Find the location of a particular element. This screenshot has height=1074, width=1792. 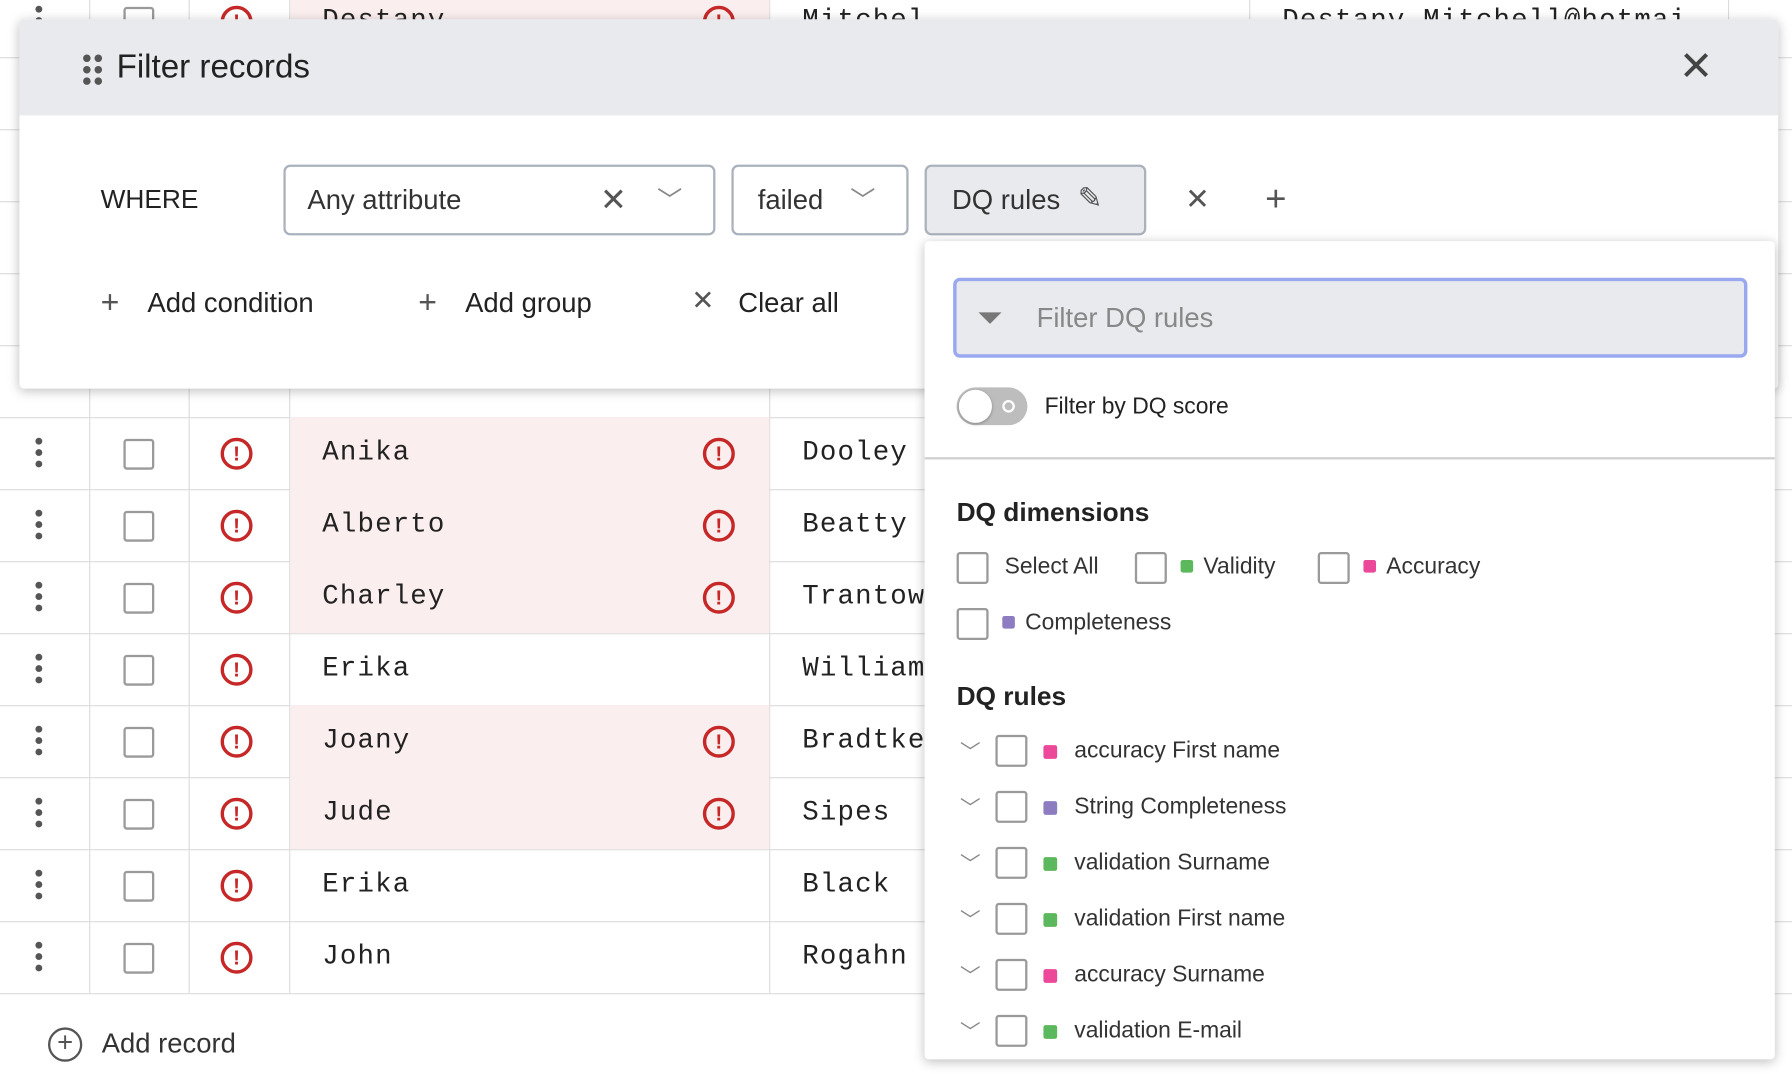

operator-select: failed ﹀ is located at coordinates (819, 200).